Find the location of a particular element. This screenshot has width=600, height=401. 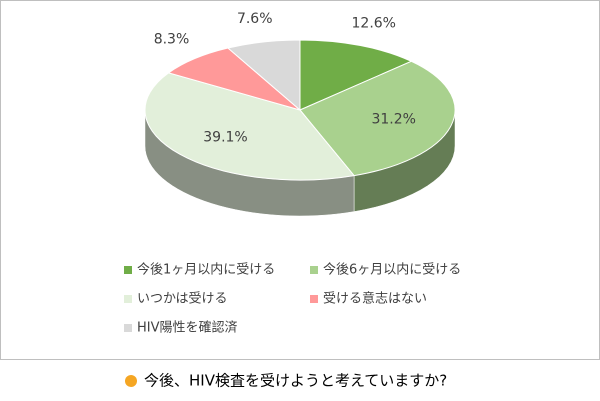

legend-label: 今後6ヶ月以内に受ける is located at coordinates (392, 270).